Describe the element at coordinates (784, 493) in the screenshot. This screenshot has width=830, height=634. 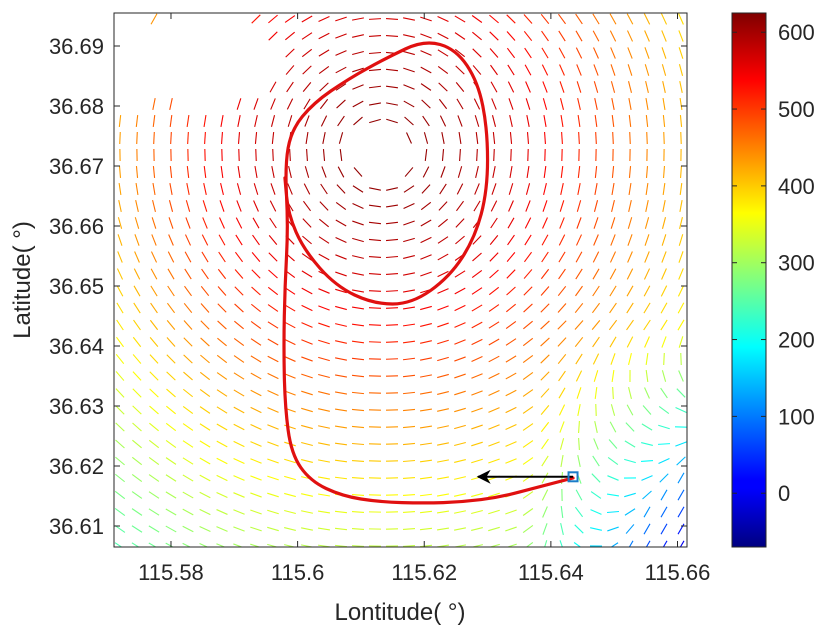
I see `colorbar-tick-label: 0` at that location.